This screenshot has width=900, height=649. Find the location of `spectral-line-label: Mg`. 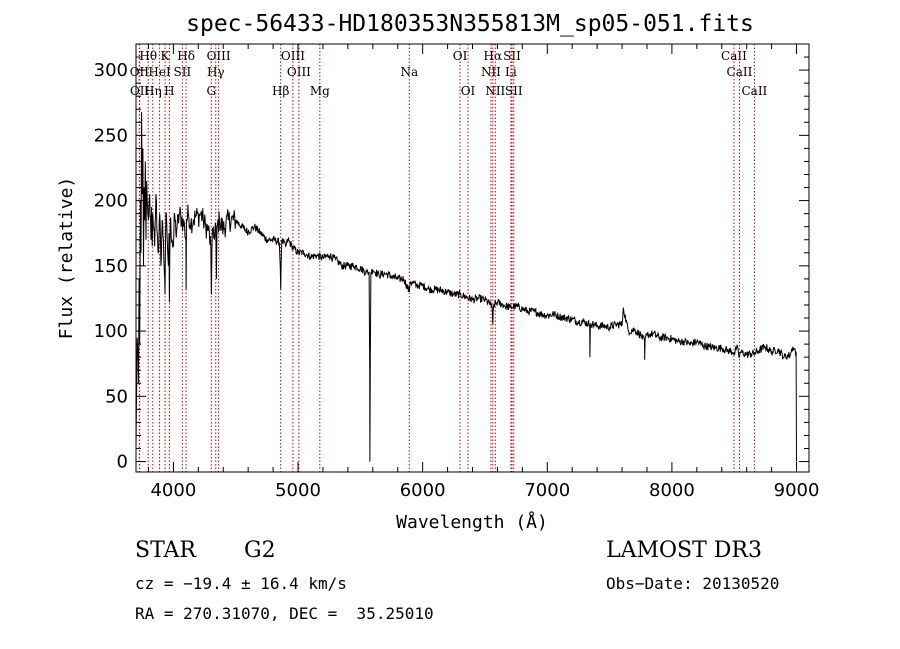

spectral-line-label: Mg is located at coordinates (320, 91).